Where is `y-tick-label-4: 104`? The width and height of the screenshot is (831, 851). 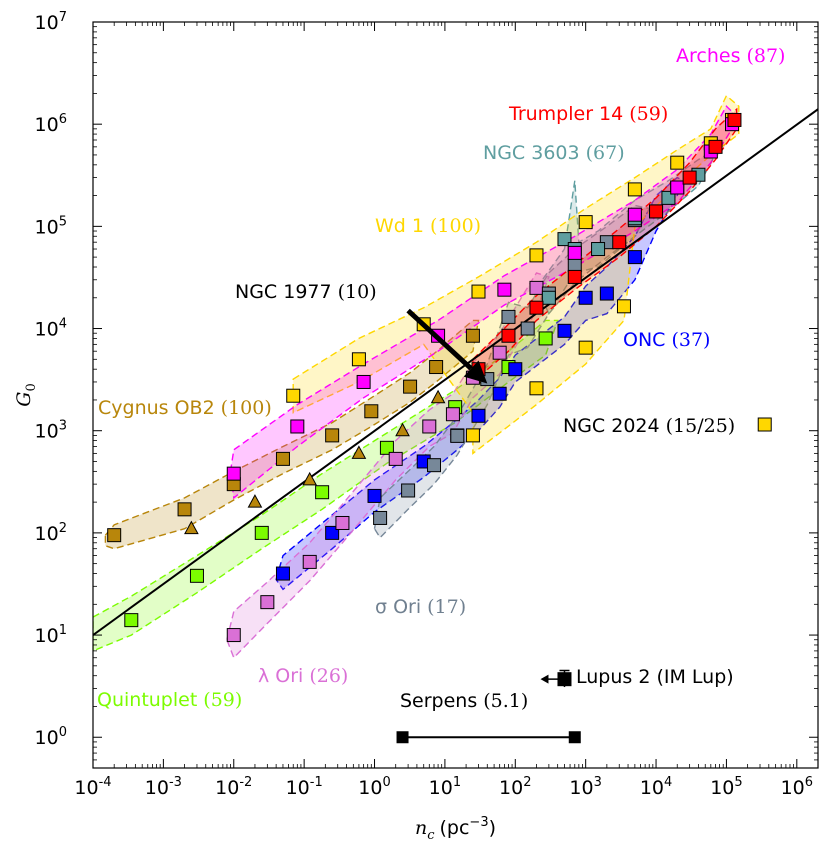
y-tick-label-4: 104 is located at coordinates (51, 329).